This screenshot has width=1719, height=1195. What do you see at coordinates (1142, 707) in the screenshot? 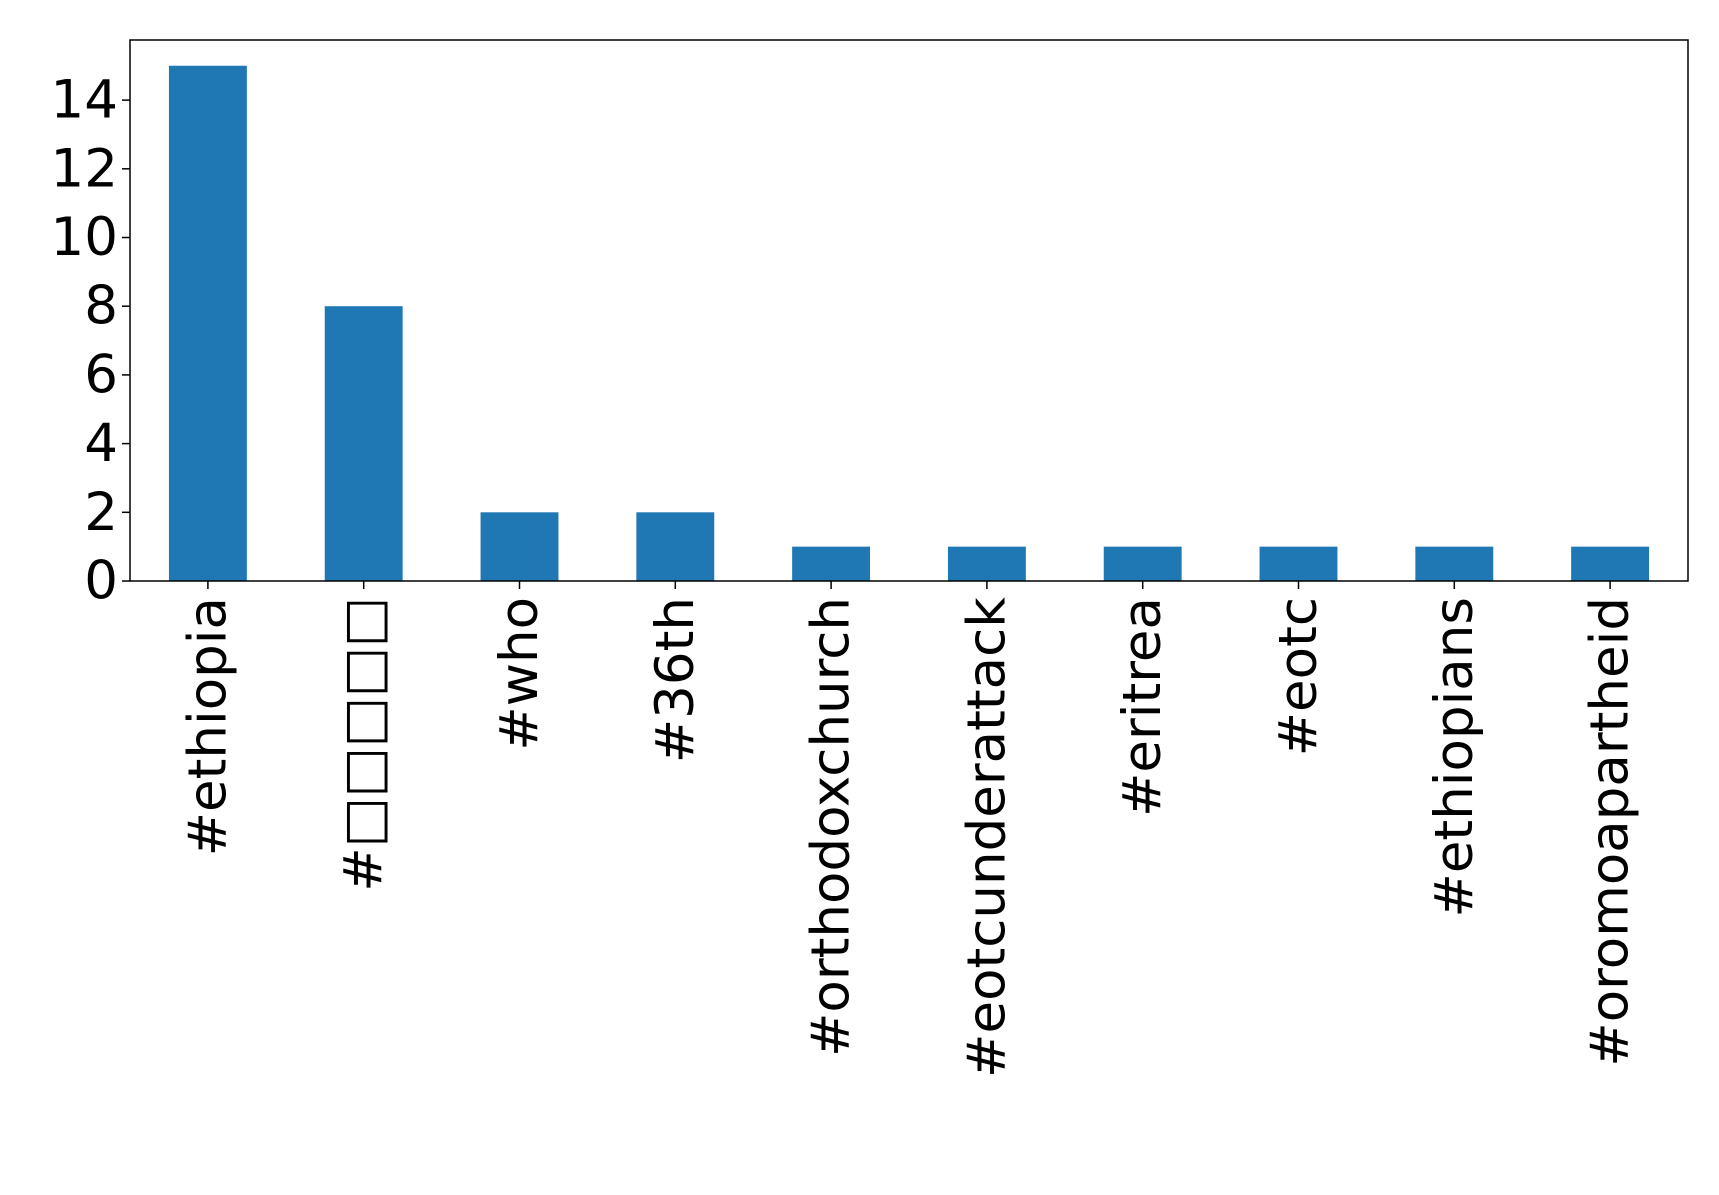
I see `x-tick-label: #eritrea` at bounding box center [1142, 707].